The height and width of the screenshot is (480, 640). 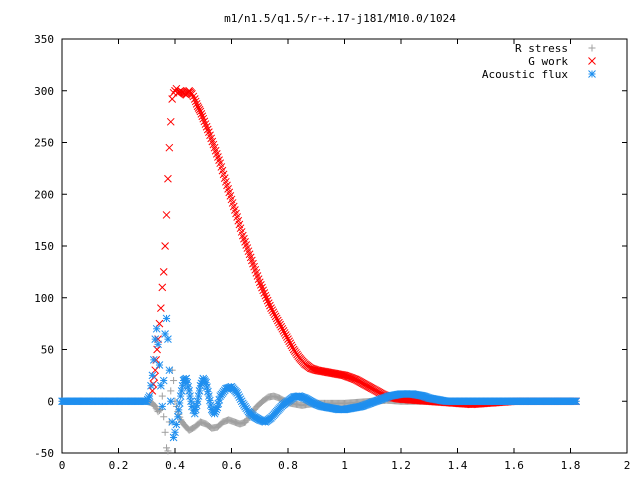 What do you see at coordinates (175, 465) in the screenshot?
I see `x-tick-label: 0.4` at bounding box center [175, 465].